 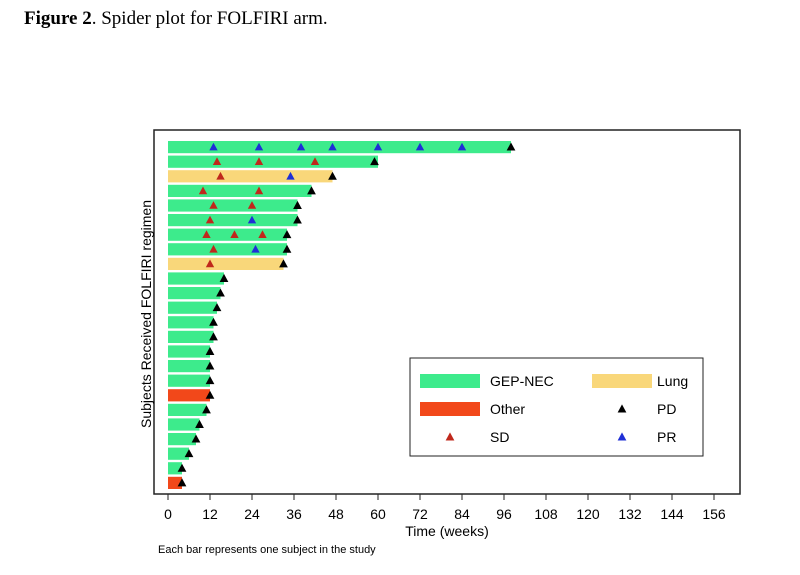 What do you see at coordinates (209, 18) in the screenshot?
I see `figure-caption-text: . Spider plot for FOLFIRI arm.` at bounding box center [209, 18].